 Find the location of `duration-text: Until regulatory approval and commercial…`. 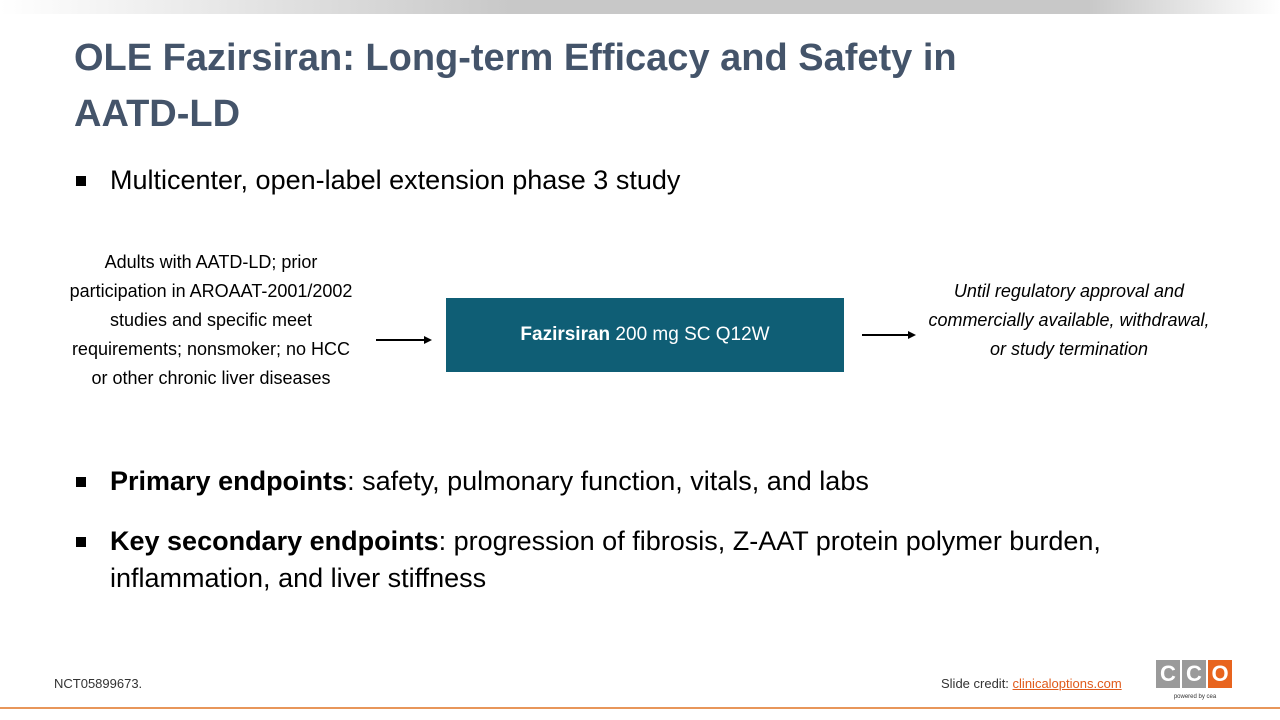

duration-text: Until regulatory approval and commercial… is located at coordinates (1069, 320).